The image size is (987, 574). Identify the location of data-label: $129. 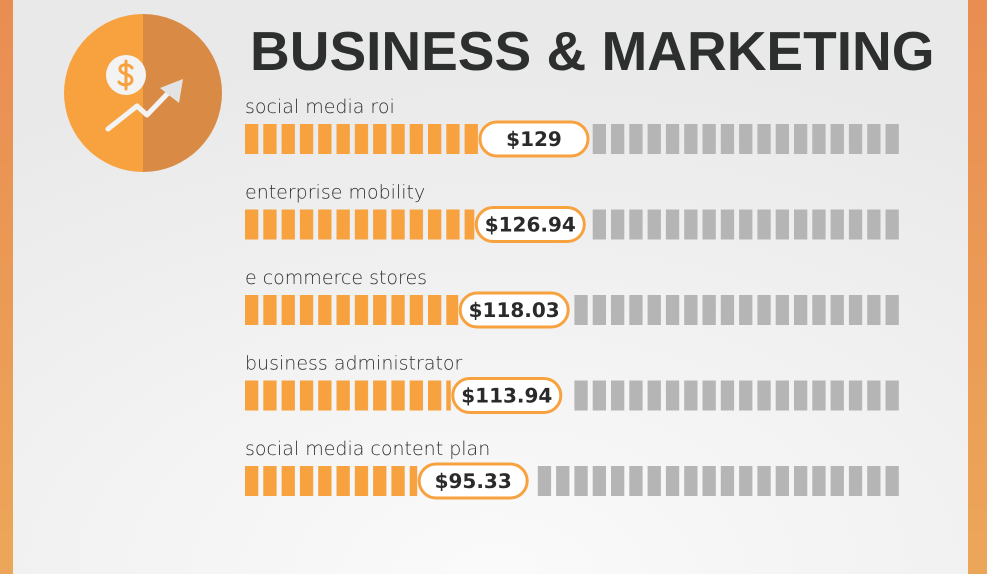
(534, 139).